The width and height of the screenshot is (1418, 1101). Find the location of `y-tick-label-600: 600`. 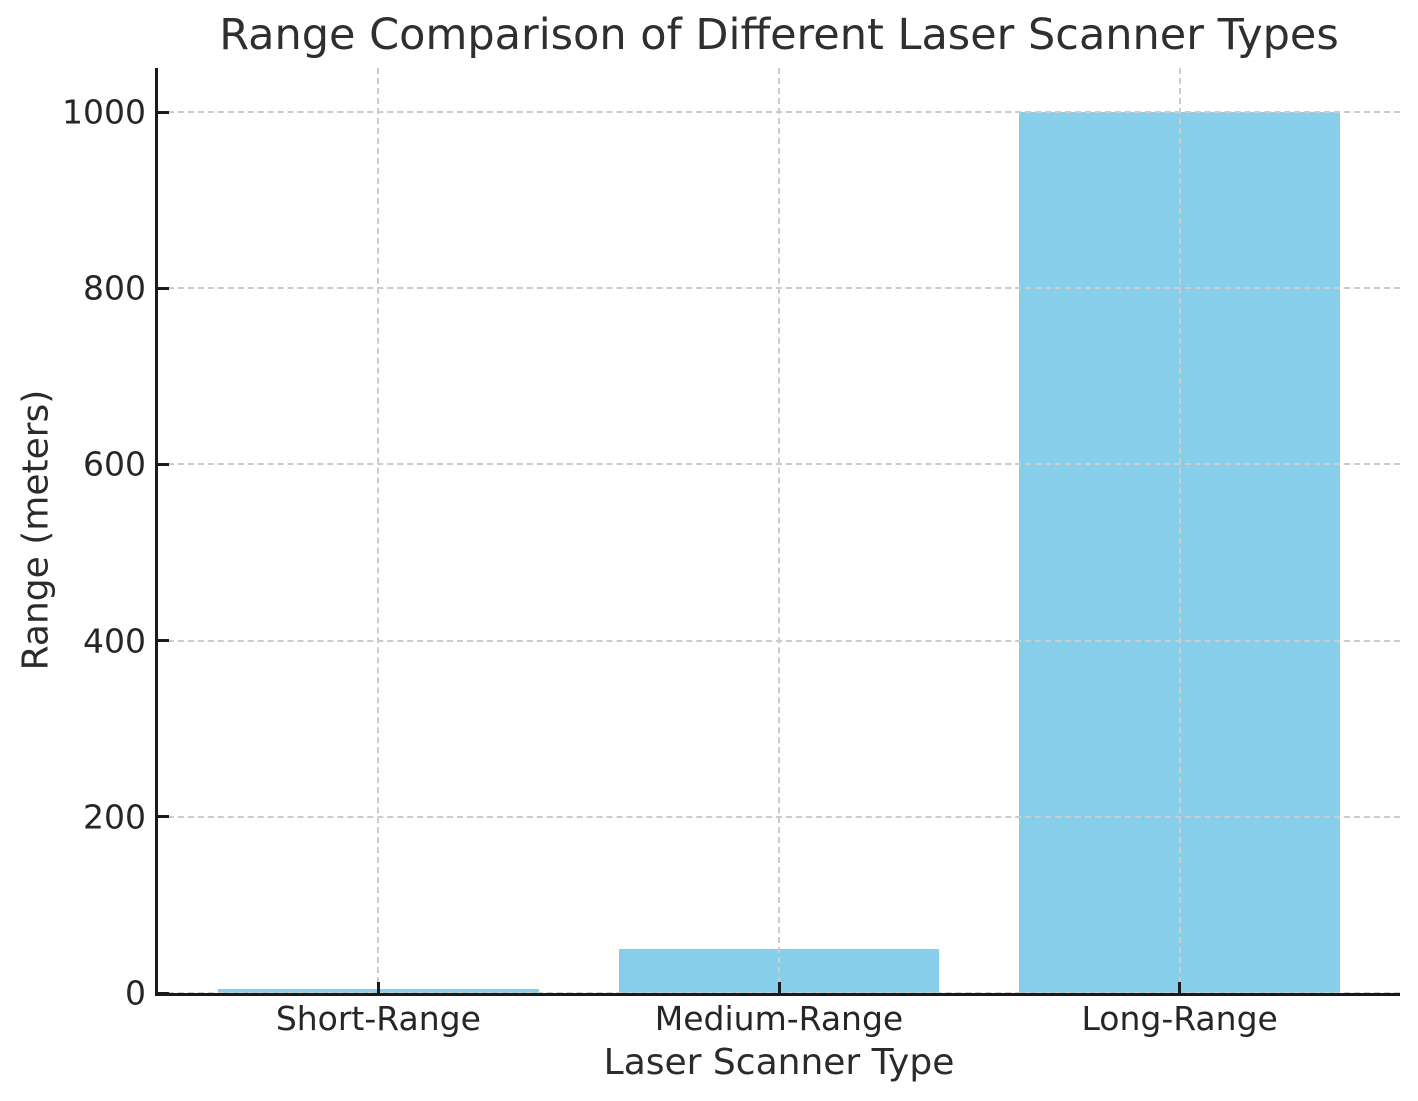

y-tick-label-600: 600 is located at coordinates (114, 464).